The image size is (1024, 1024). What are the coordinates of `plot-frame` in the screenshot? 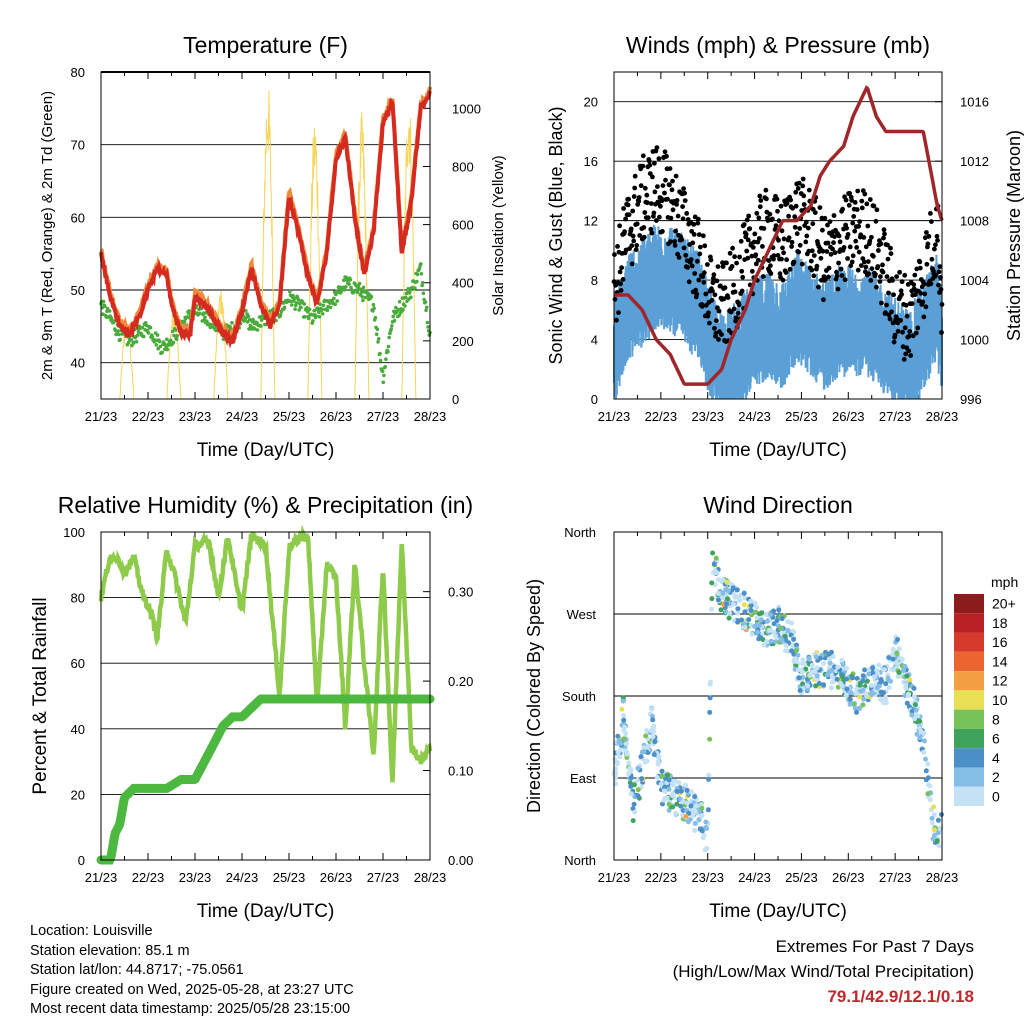 It's located at (265, 235).